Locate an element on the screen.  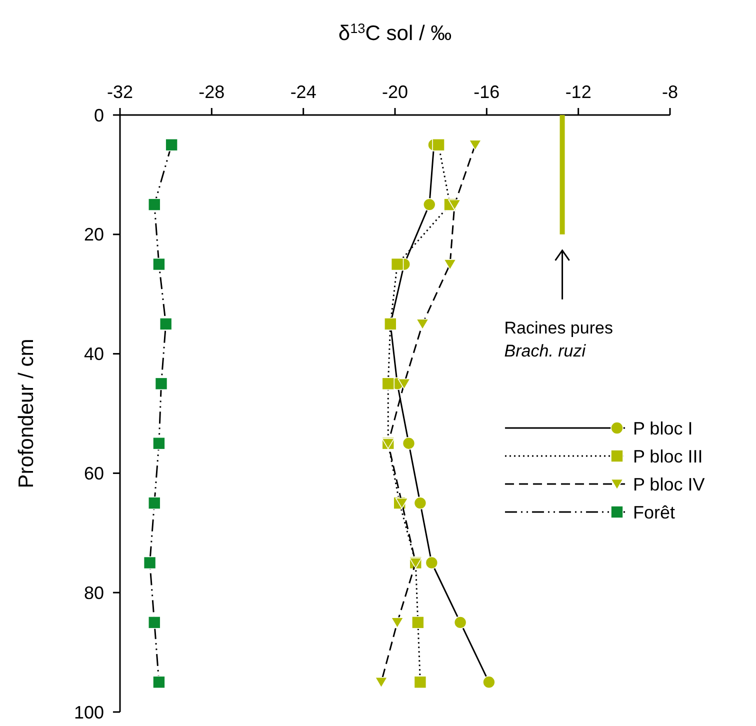
x-tick-label: -32 is located at coordinates (120, 92).